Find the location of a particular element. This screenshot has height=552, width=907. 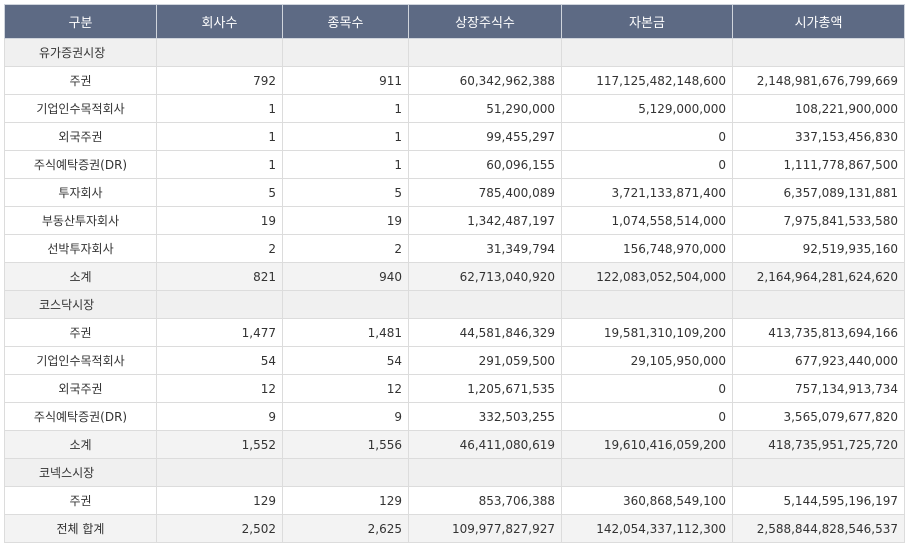

table-cell: 2,164,964,281,624,620 is located at coordinates (818, 276).